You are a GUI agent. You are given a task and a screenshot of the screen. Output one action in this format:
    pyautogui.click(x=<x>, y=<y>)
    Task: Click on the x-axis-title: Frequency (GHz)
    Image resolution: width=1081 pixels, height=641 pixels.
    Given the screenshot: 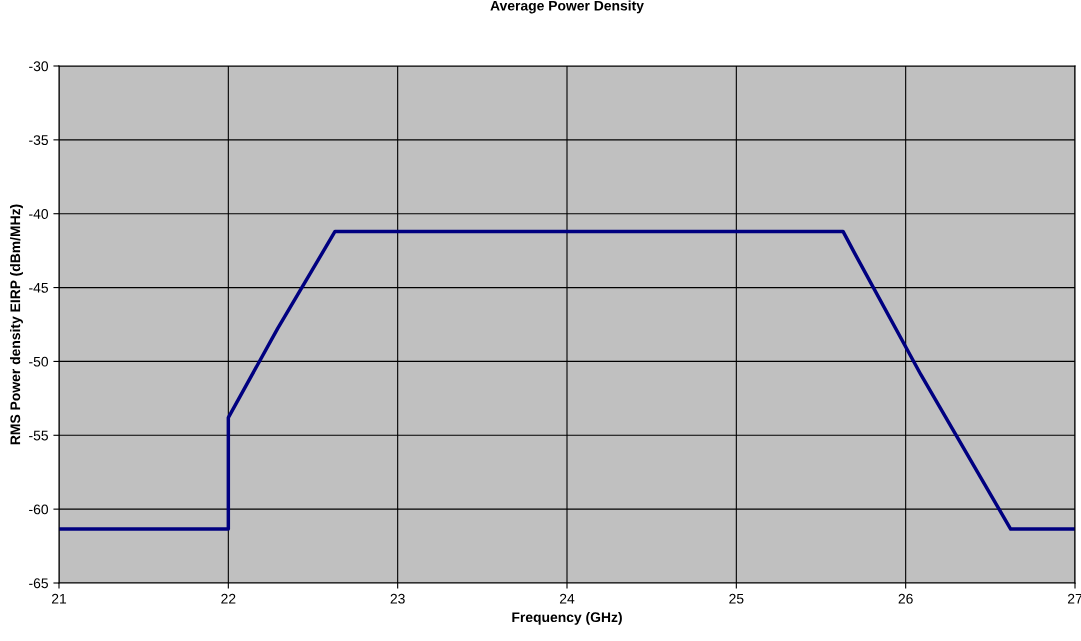 What is the action you would take?
    pyautogui.click(x=567, y=618)
    